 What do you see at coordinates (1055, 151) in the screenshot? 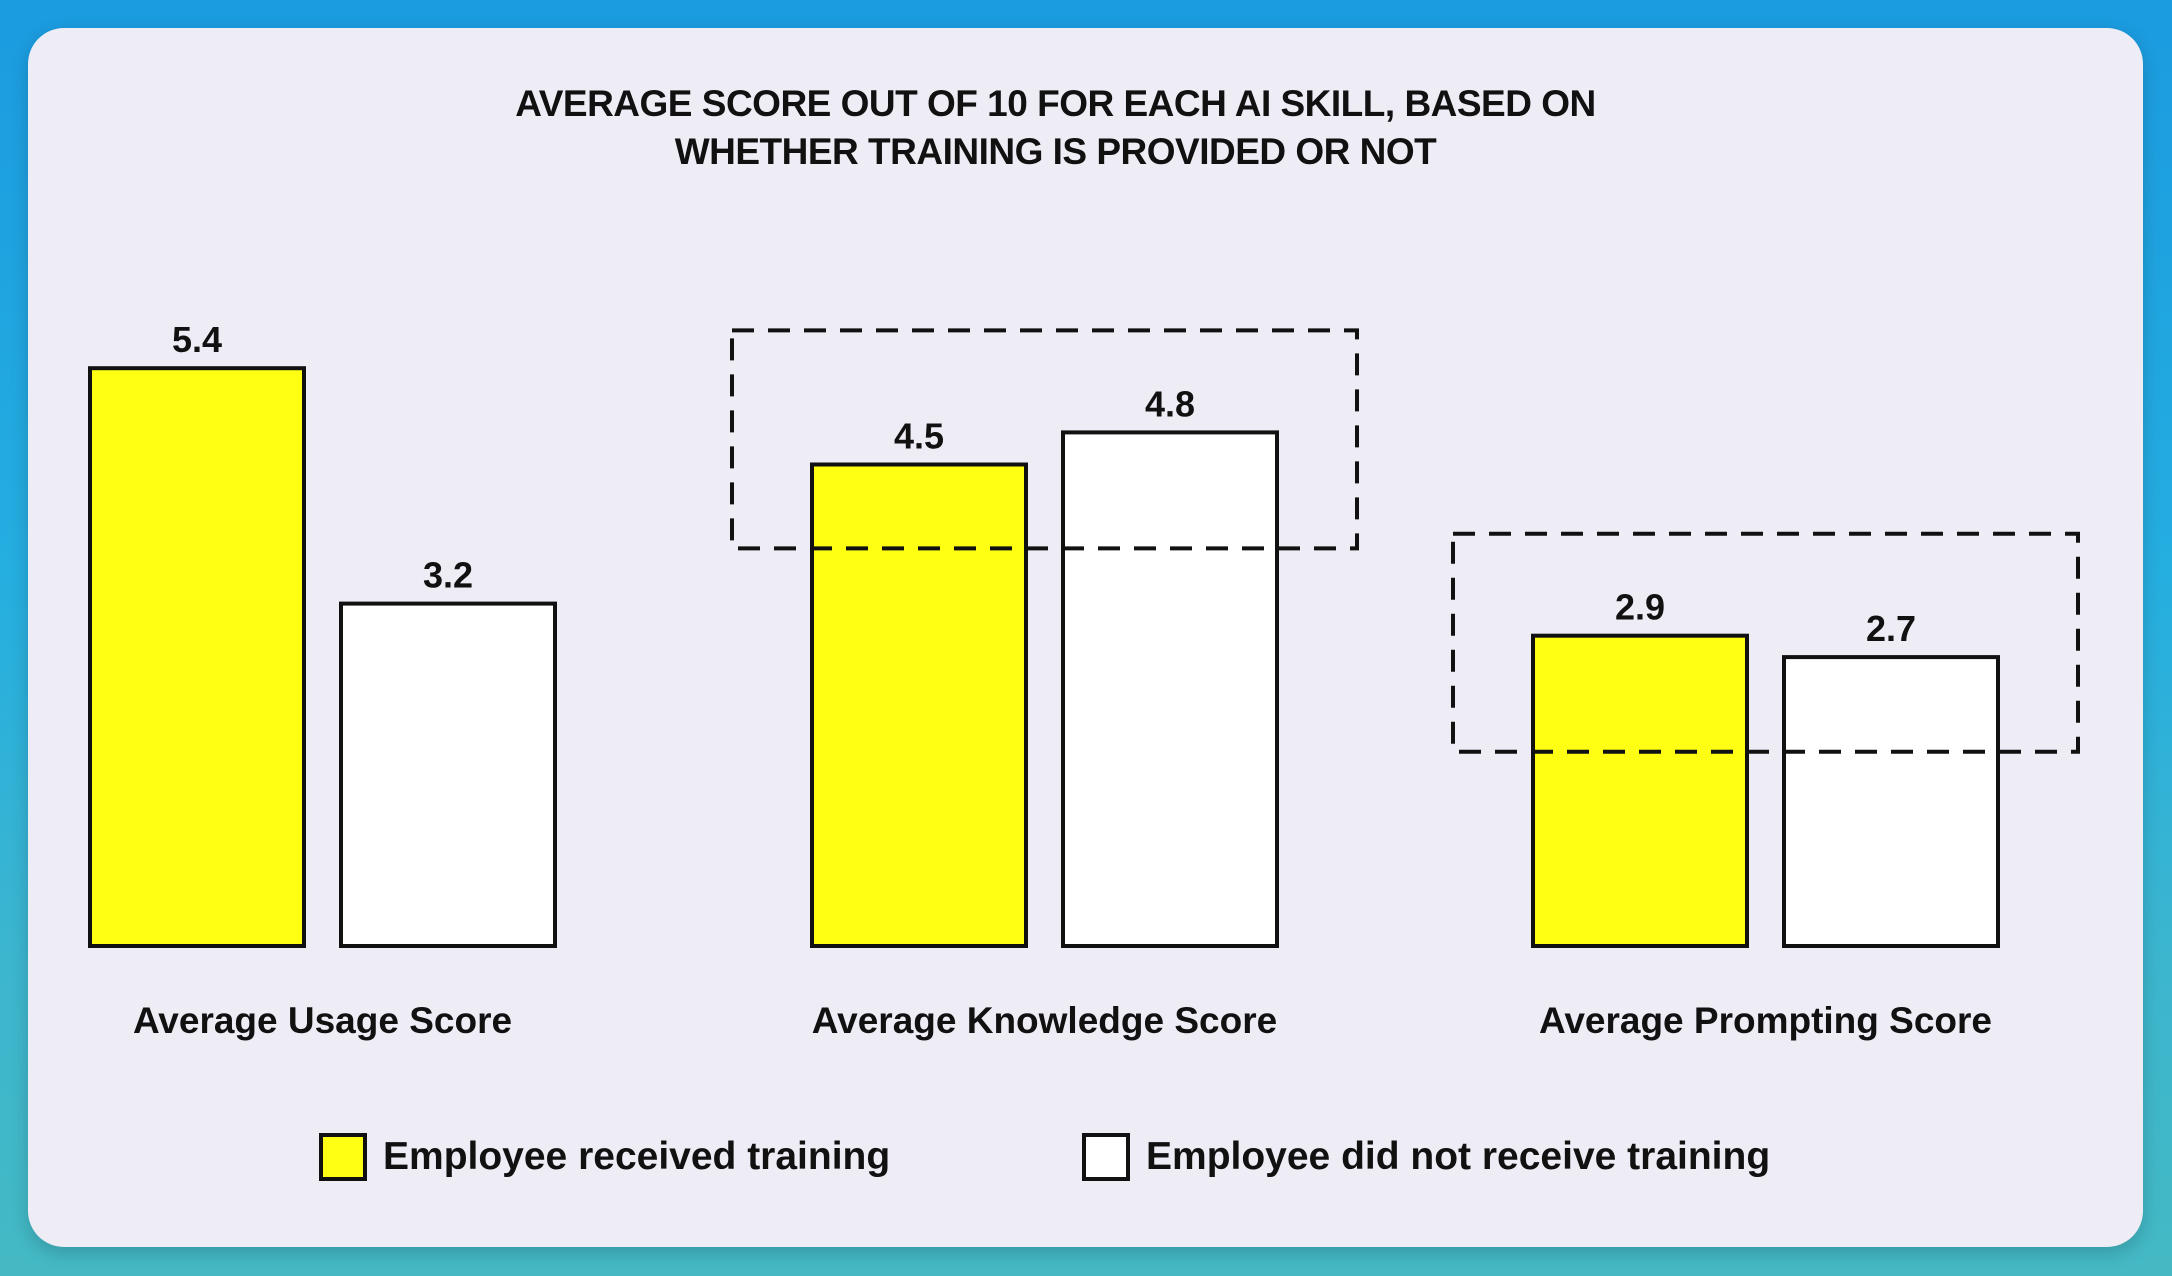
I see `chart-title-line-2: WHETHER TRAINING IS PROVIDED OR NOT` at bounding box center [1055, 151].